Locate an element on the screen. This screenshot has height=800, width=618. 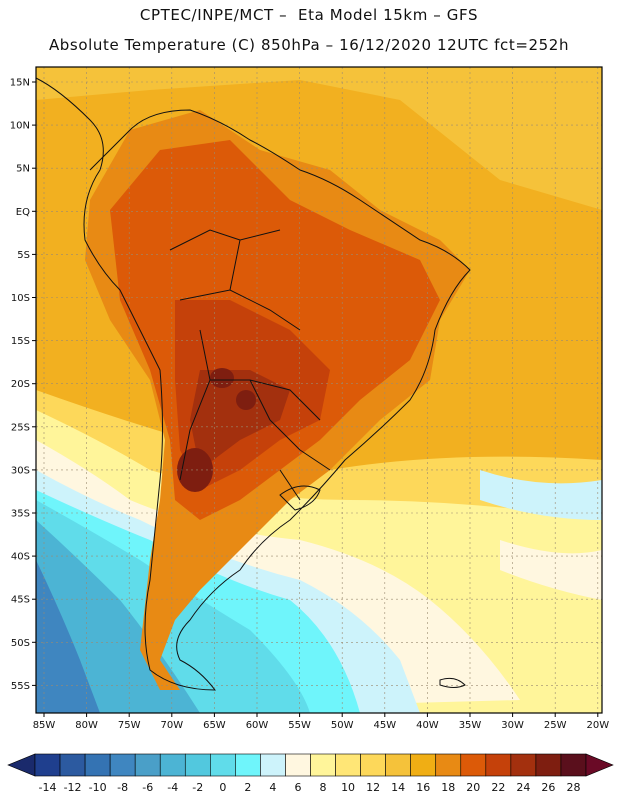
lat-label: 25S is located at coordinates (20, 427).